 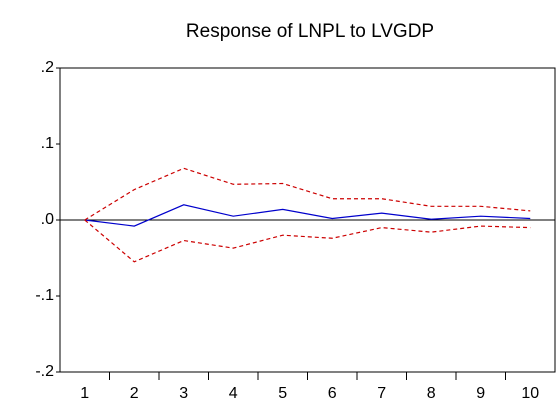 What do you see at coordinates (47, 219) in the screenshot?
I see `y-tick-label: .0` at bounding box center [47, 219].